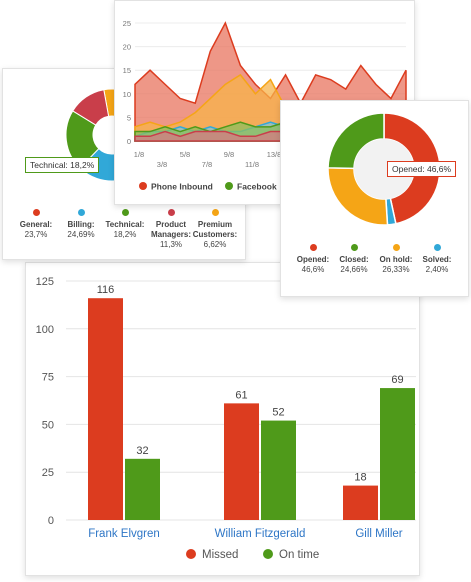 Image resolution: width=471 pixels, height=582 pixels. Describe the element at coordinates (260, 534) in the screenshot. I see `agent-name-link: William Fitzgerald` at that location.